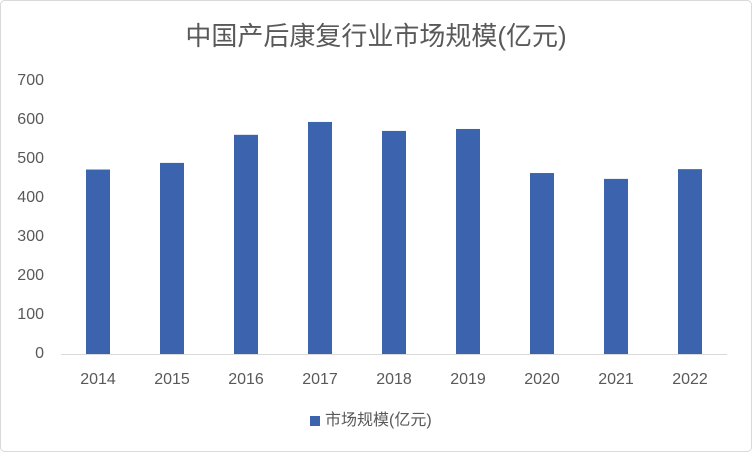  Describe the element at coordinates (320, 379) in the screenshot. I see `x-tick-label: 2017` at that location.